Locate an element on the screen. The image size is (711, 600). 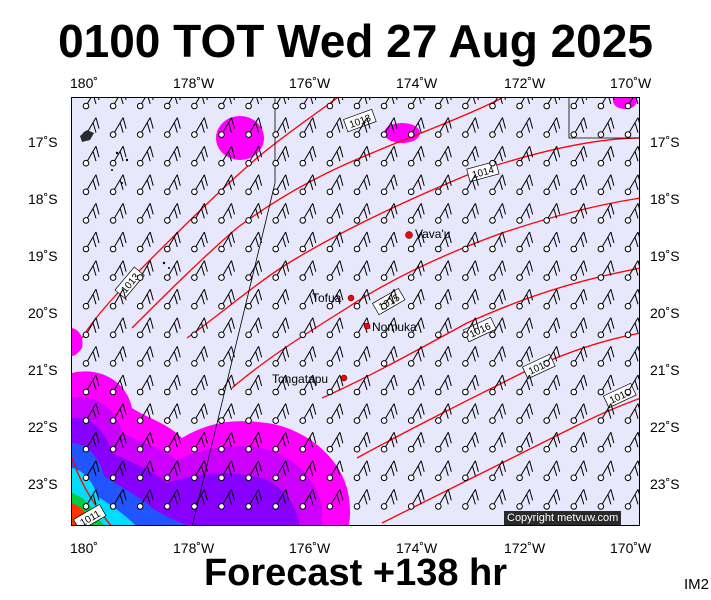
lon-label-top: 174˚W is located at coordinates (417, 83).